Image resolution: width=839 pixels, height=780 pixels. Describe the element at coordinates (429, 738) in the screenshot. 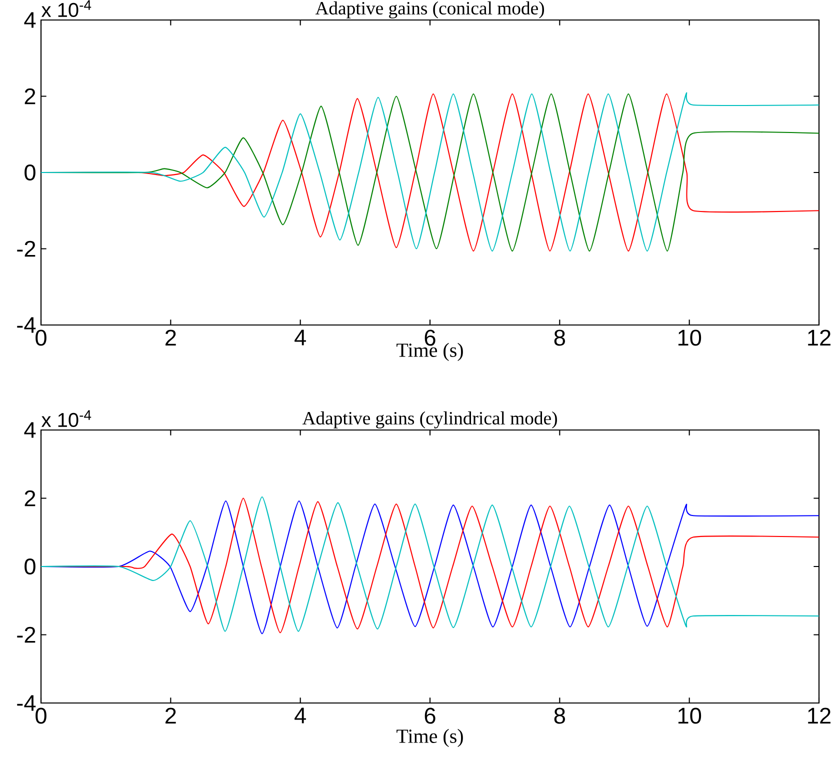

I see `x-axis-title: Time (s)` at that location.